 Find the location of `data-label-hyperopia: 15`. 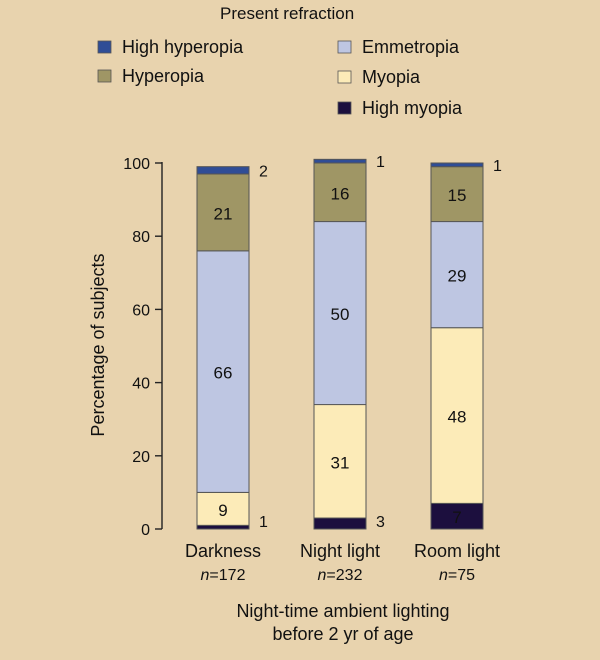

data-label-hyperopia: 15 is located at coordinates (457, 195).